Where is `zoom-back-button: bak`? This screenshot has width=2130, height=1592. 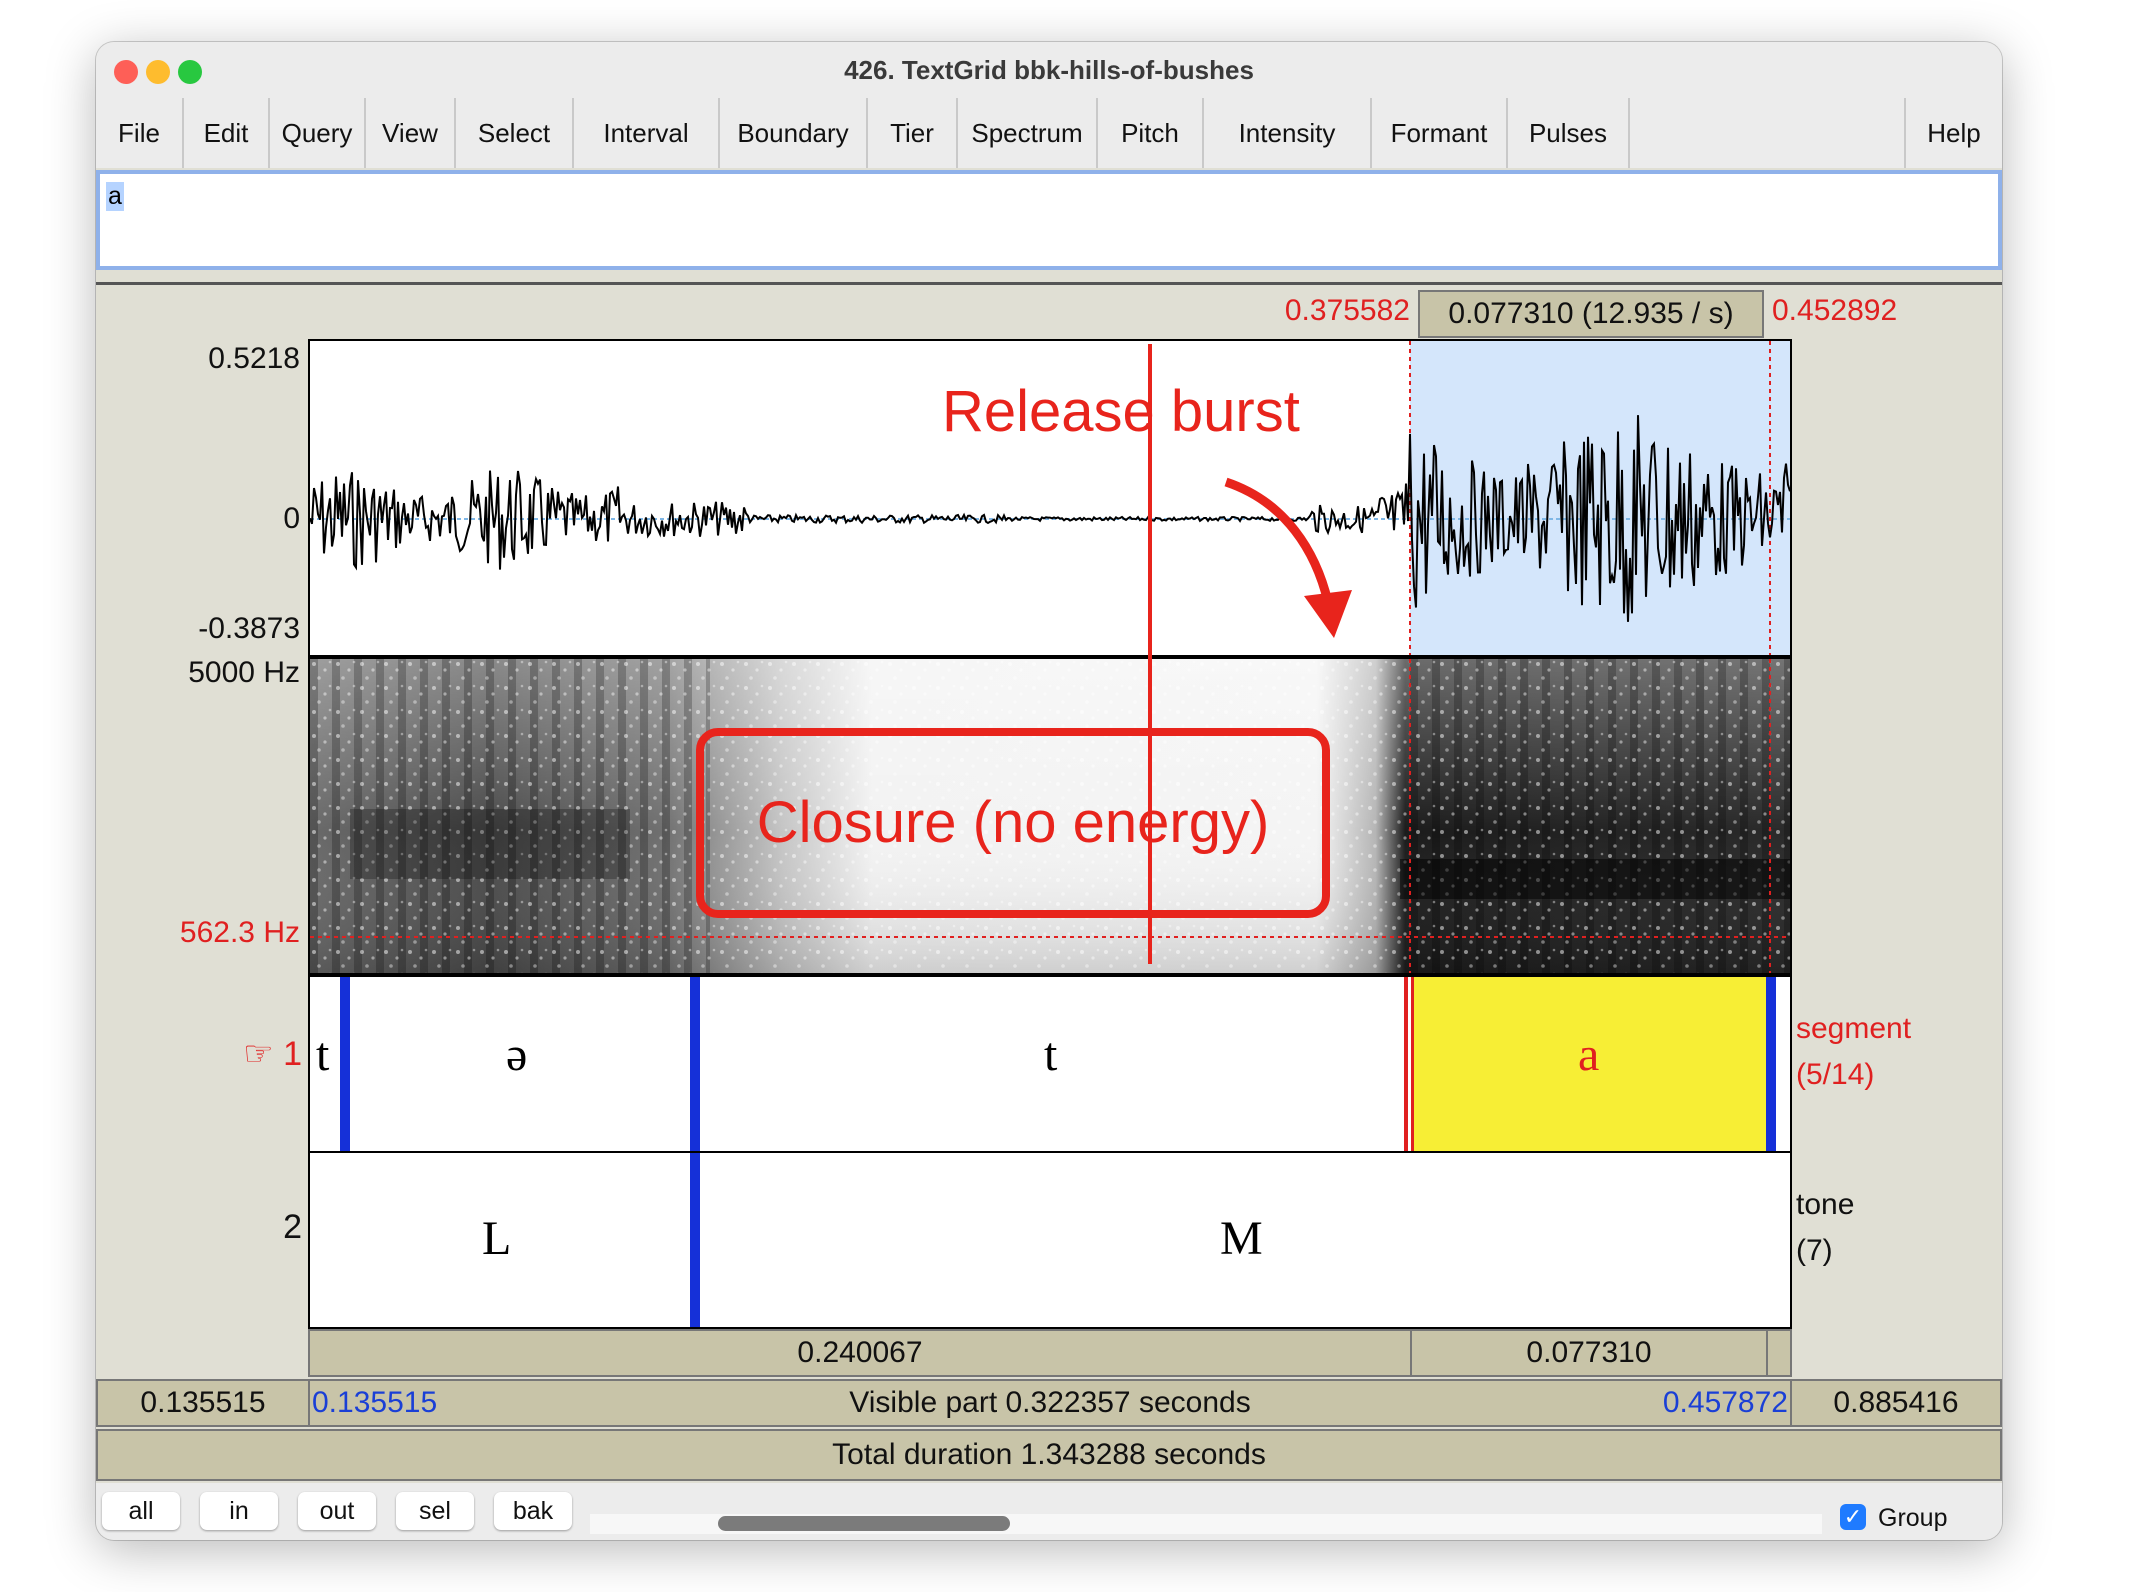 zoom-back-button: bak is located at coordinates (533, 1511).